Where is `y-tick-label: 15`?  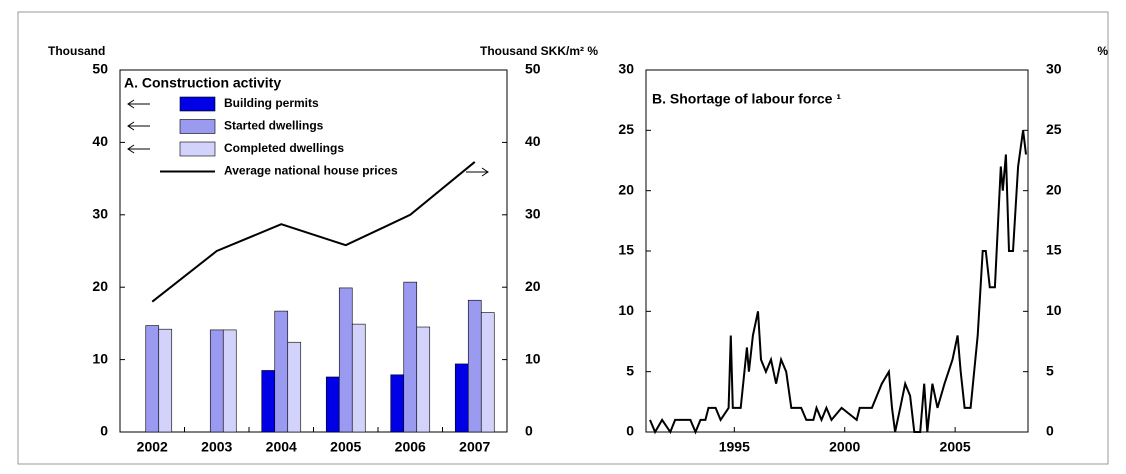 y-tick-label: 15 is located at coordinates (626, 250).